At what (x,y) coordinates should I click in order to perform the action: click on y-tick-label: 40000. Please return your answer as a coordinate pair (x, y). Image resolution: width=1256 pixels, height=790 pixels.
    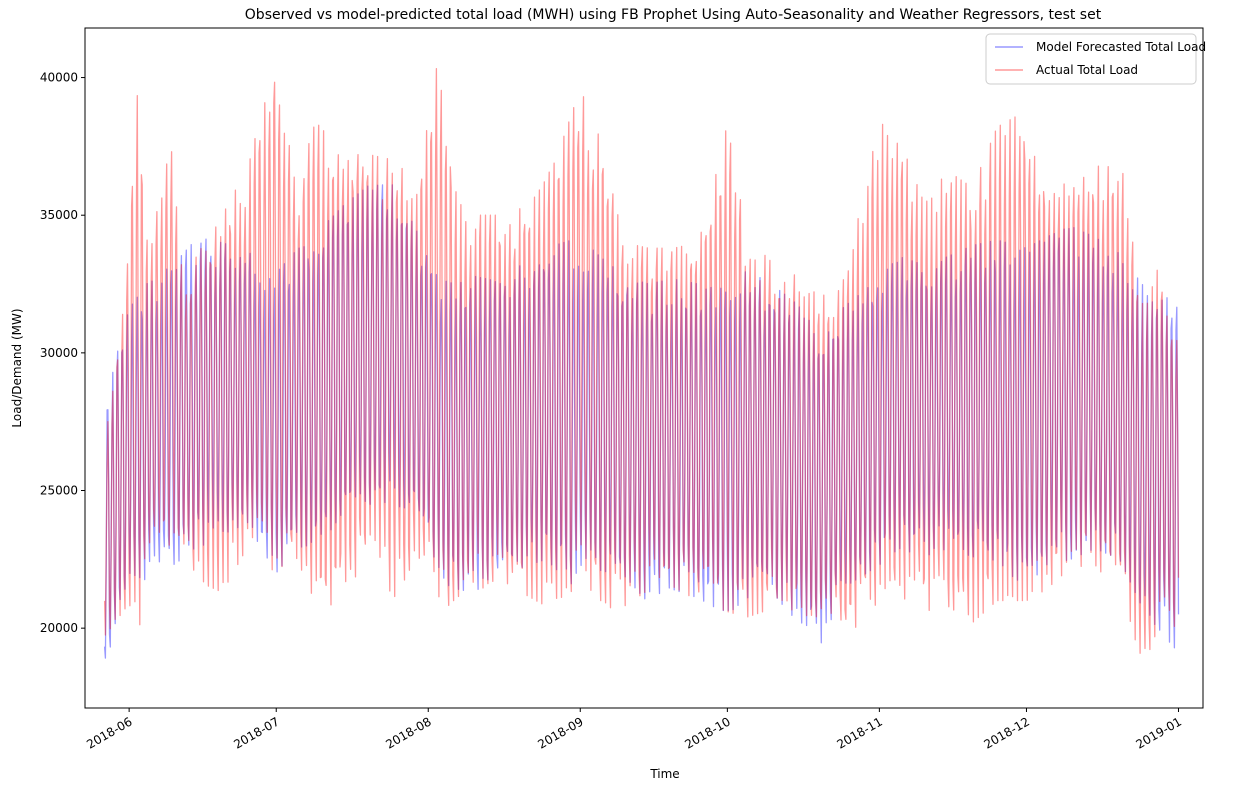
    Looking at the image, I should click on (59, 78).